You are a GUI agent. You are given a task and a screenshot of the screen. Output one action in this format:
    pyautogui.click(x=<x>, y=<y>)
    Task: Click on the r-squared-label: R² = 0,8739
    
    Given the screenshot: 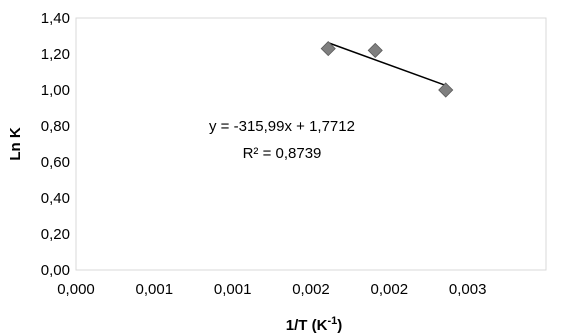 What is the action you would take?
    pyautogui.click(x=282, y=153)
    